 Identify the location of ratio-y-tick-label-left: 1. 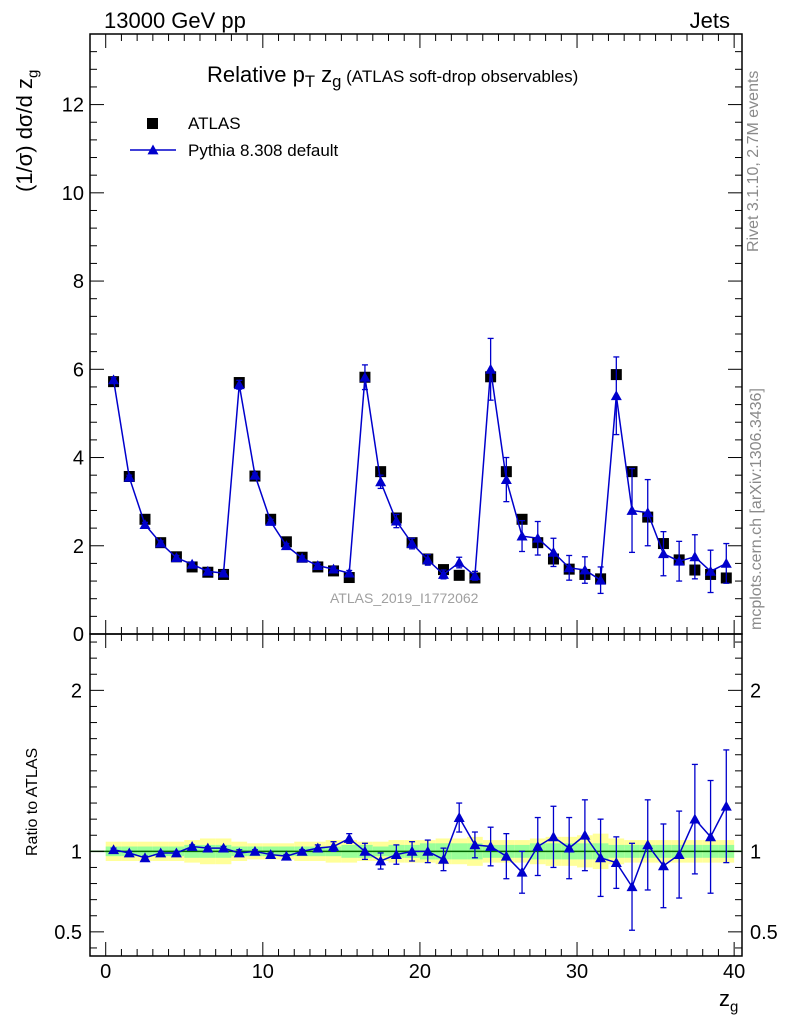
(76, 852).